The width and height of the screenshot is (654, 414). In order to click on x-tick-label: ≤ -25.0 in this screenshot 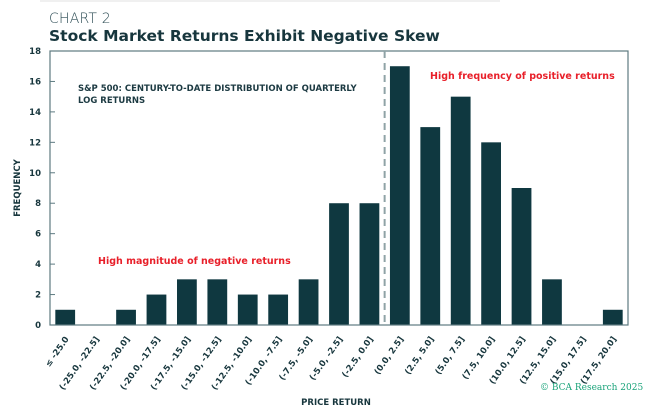, I will do `click(58, 352)`.